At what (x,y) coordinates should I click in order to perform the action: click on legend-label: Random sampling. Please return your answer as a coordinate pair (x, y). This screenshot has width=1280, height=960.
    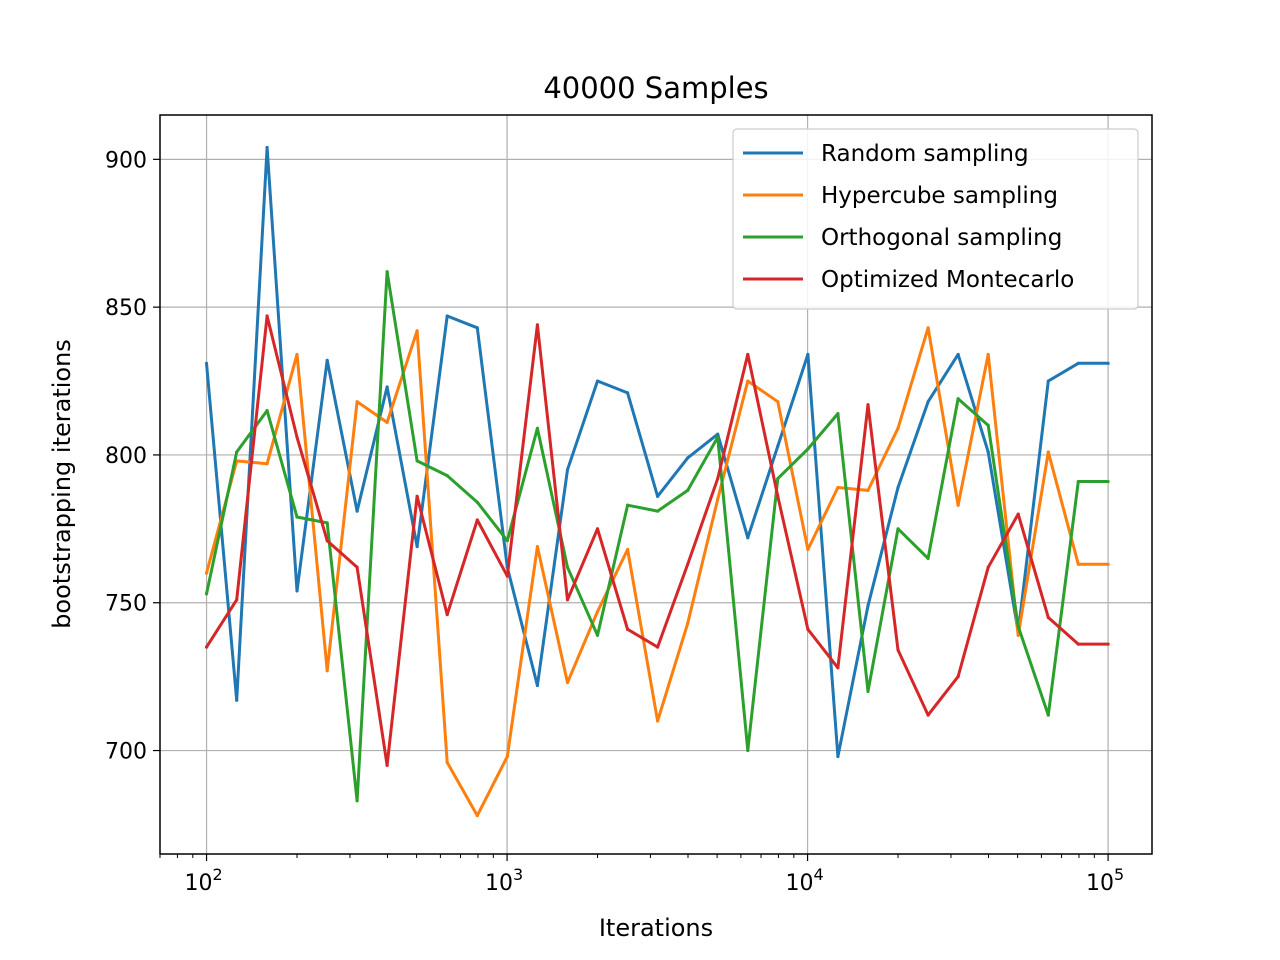
    Looking at the image, I should click on (925, 154).